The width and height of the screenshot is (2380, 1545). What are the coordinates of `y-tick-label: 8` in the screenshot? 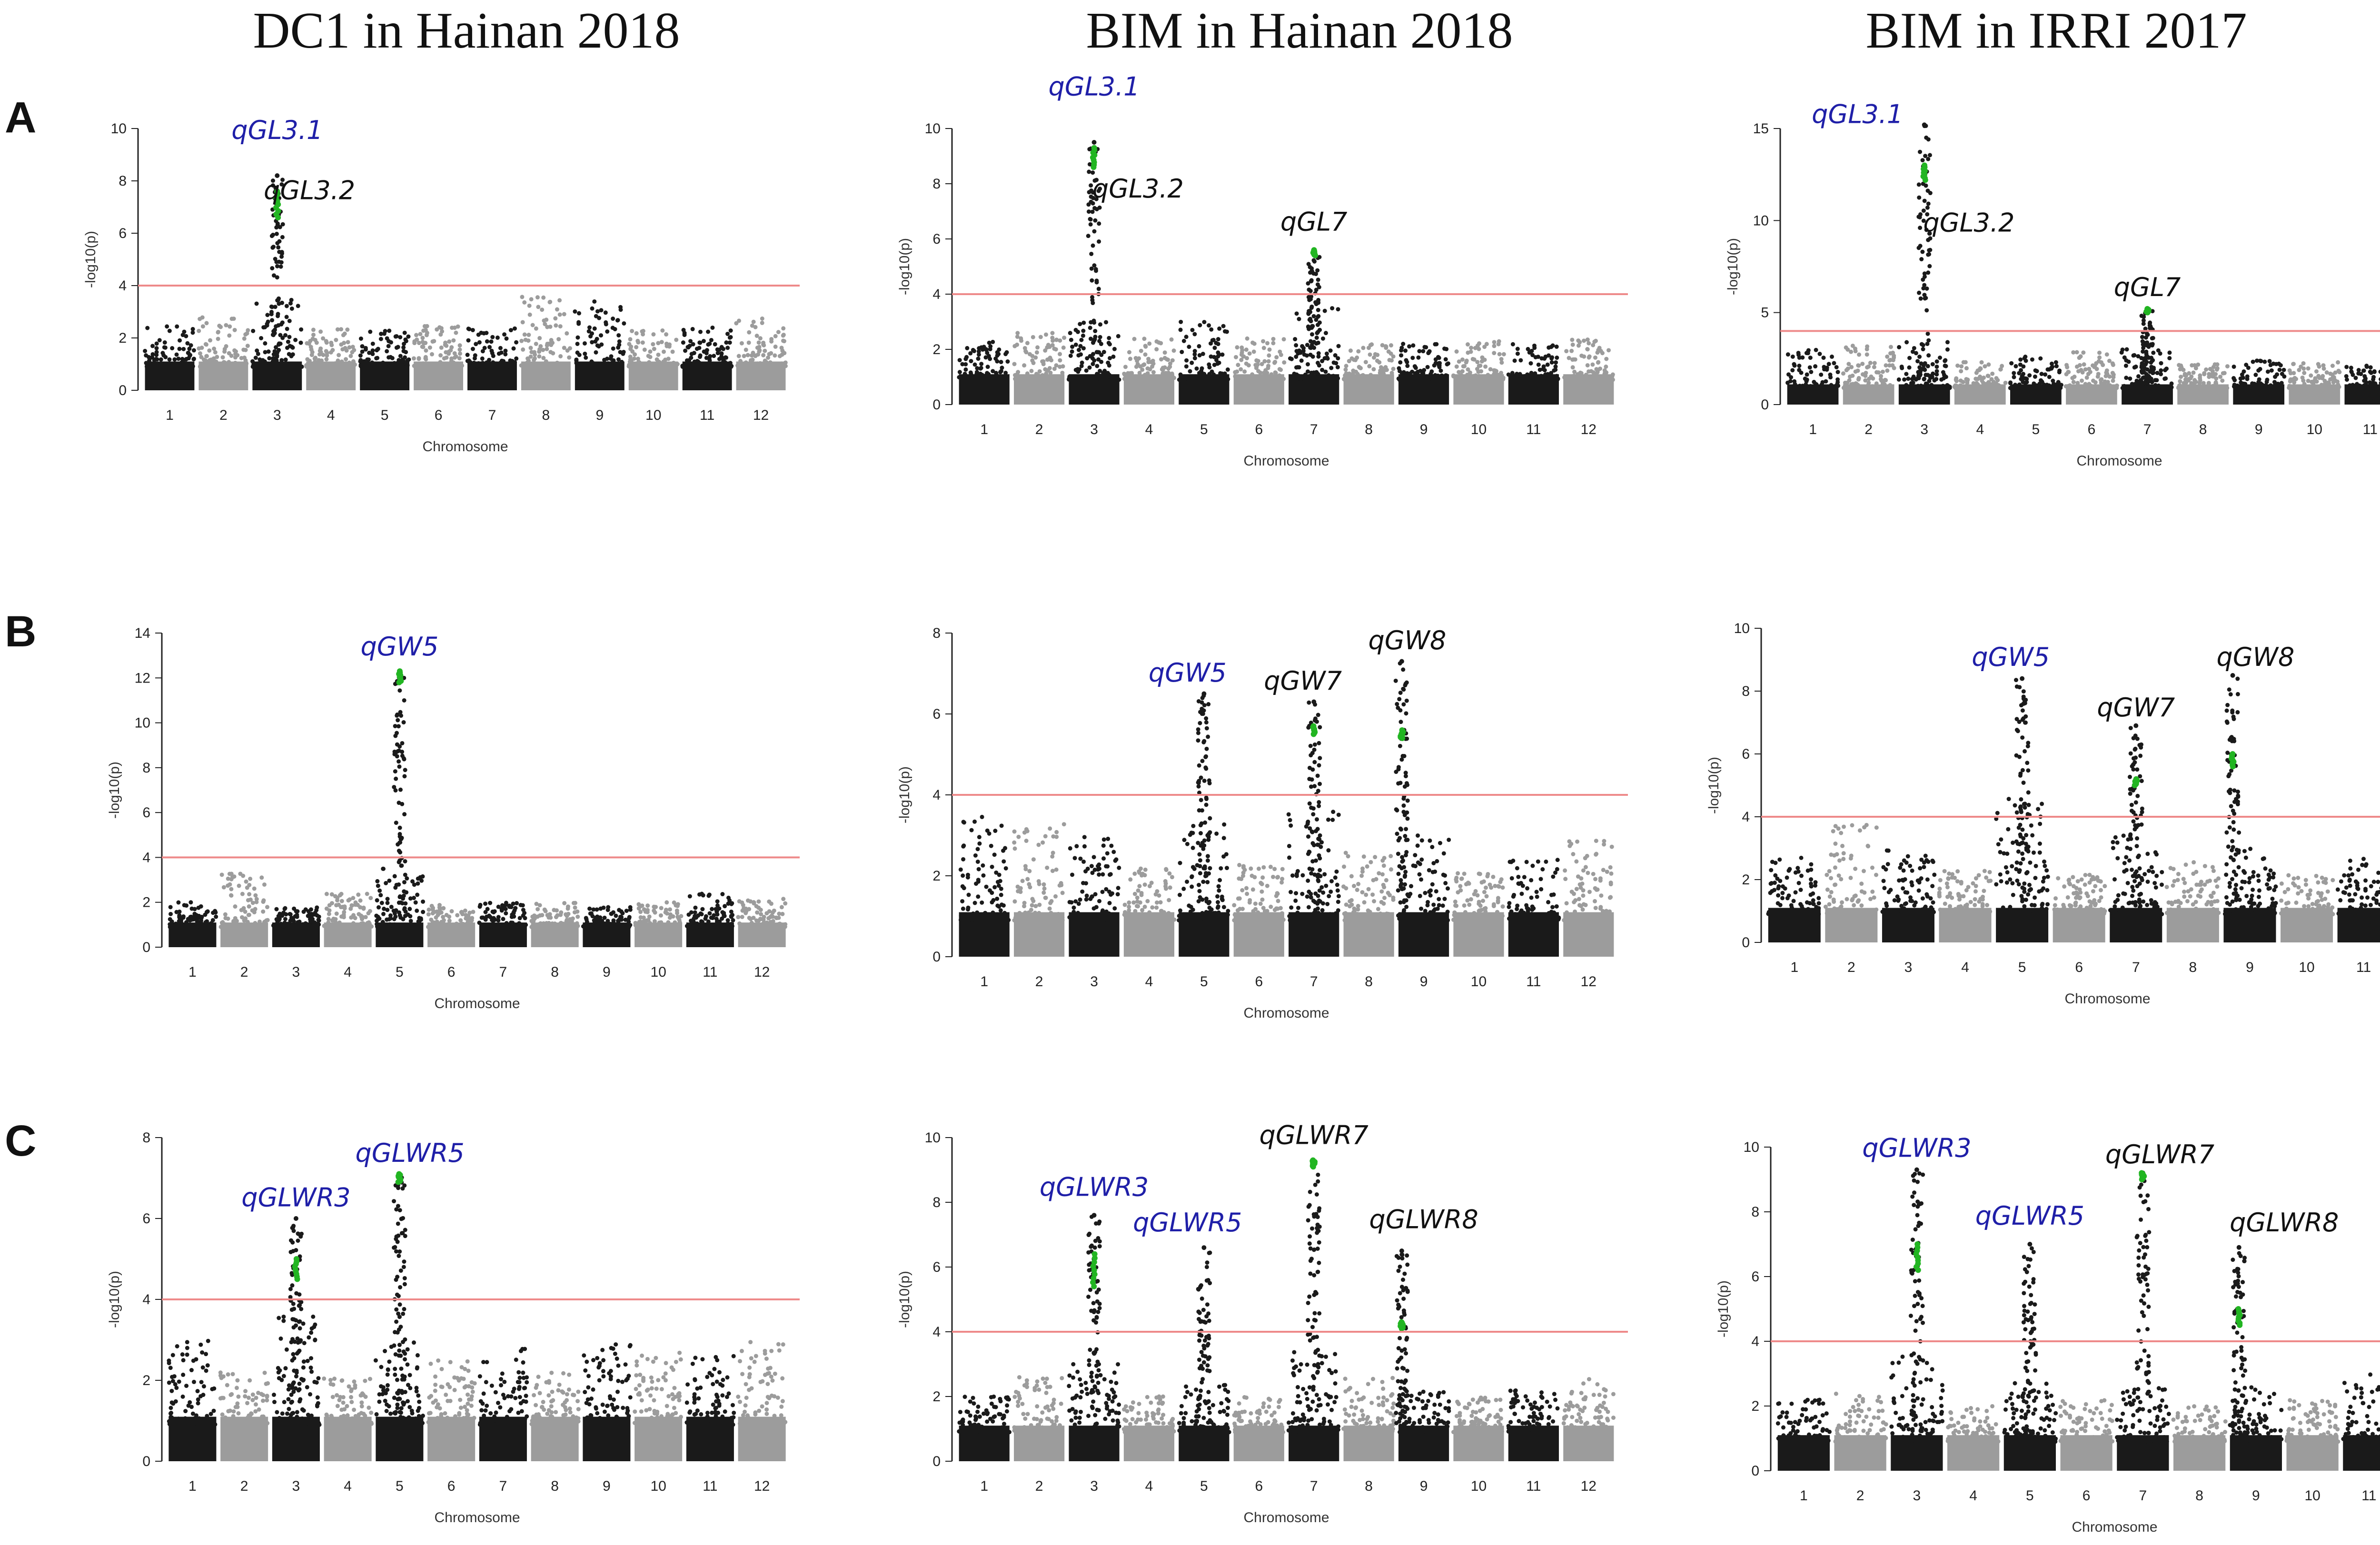 It's located at (936, 633).